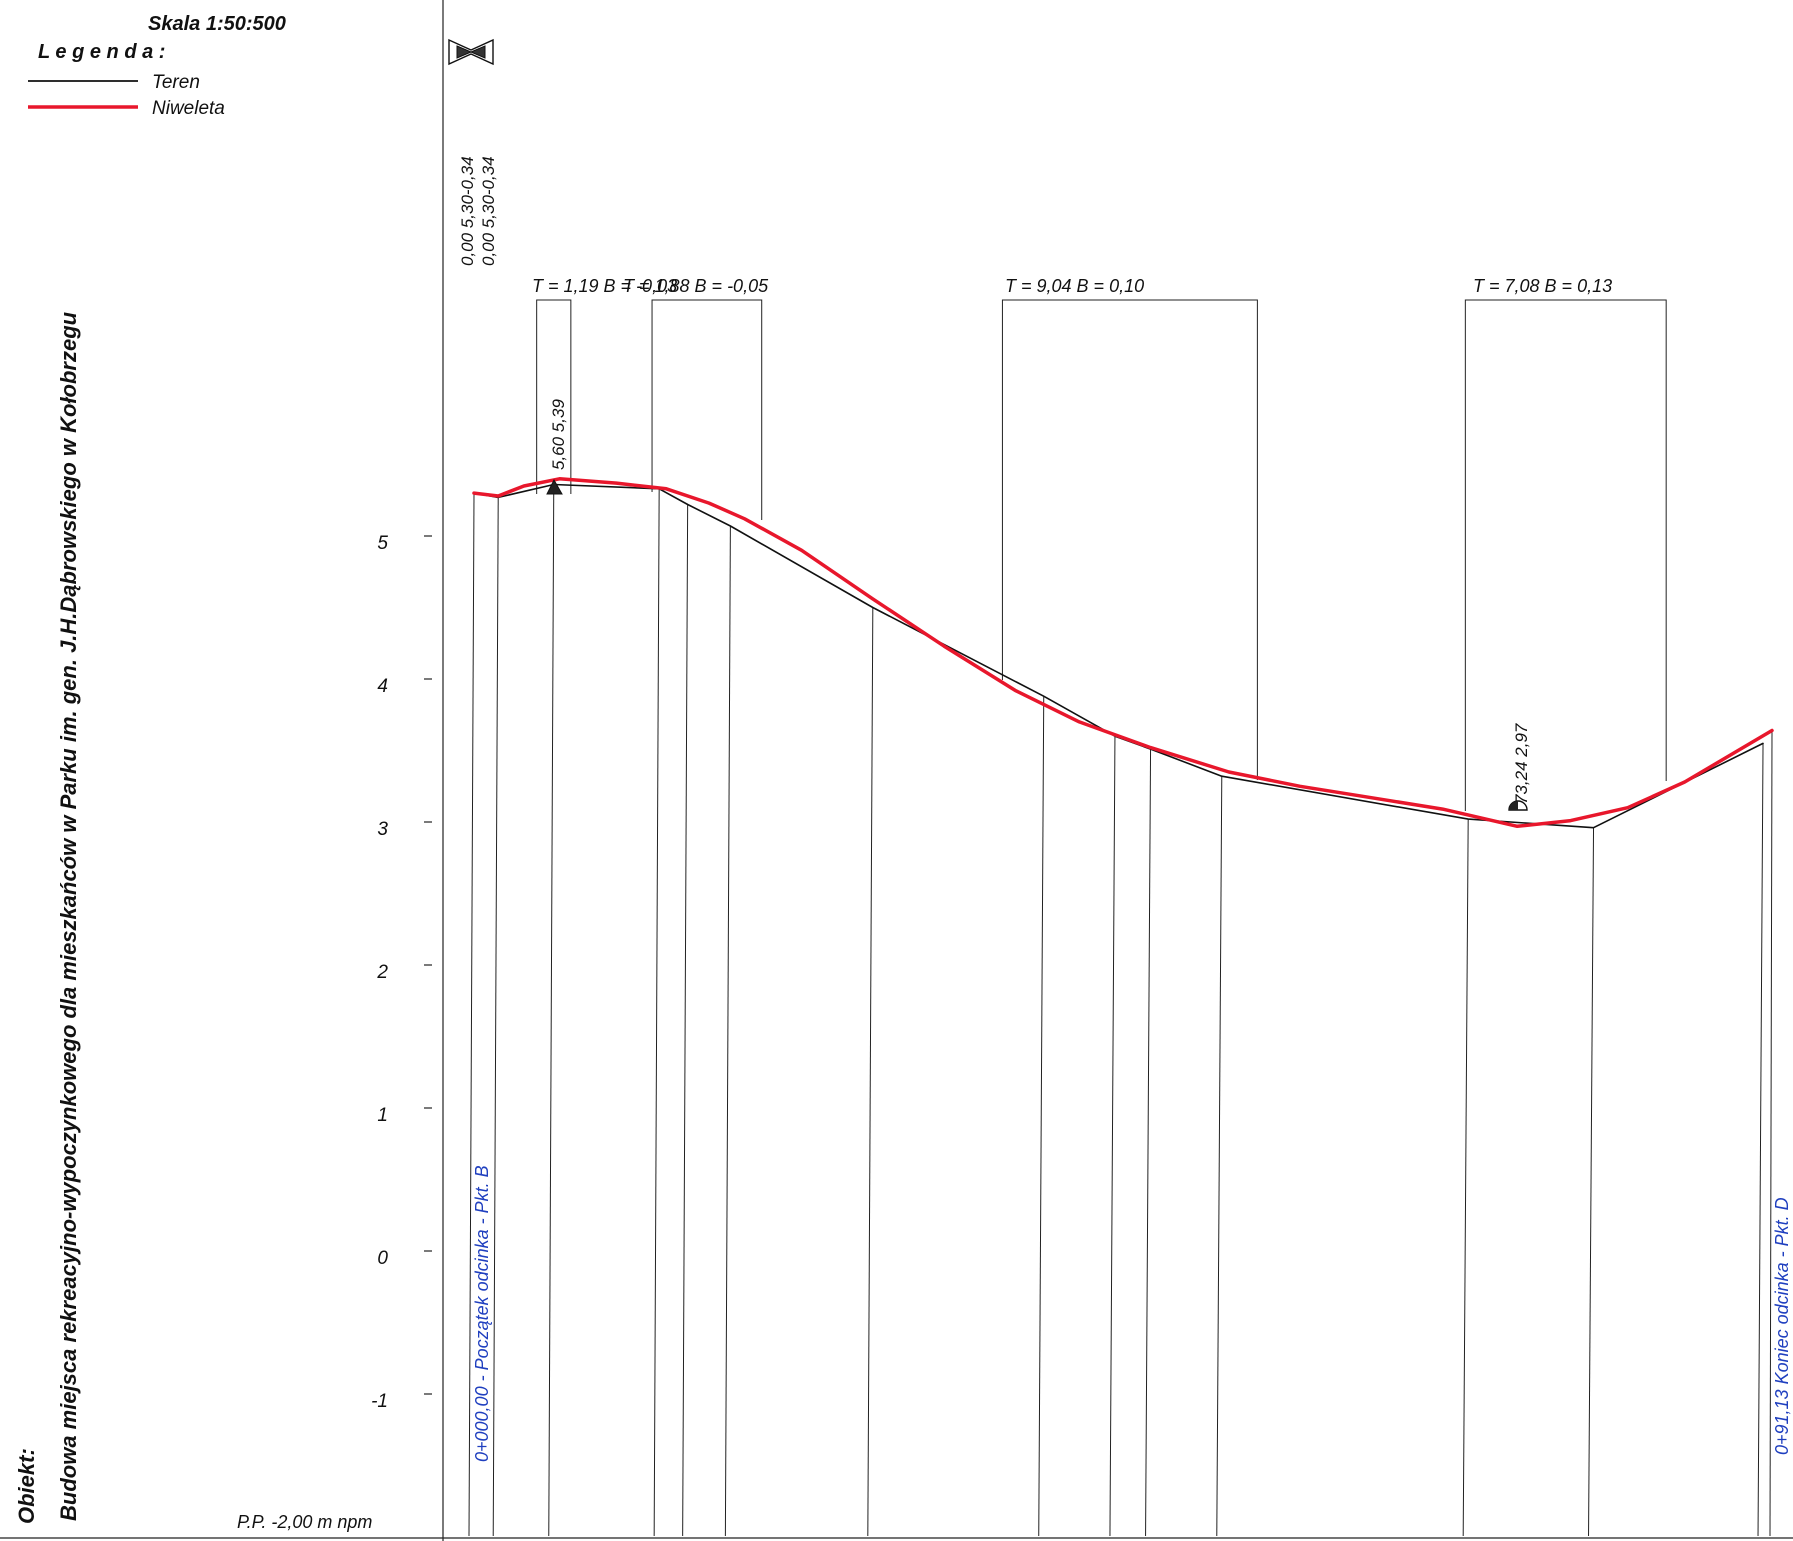 The image size is (1793, 1541). What do you see at coordinates (1542, 286) in the screenshot?
I see `curve-label-3: T = 7,08 B = 0,13` at bounding box center [1542, 286].